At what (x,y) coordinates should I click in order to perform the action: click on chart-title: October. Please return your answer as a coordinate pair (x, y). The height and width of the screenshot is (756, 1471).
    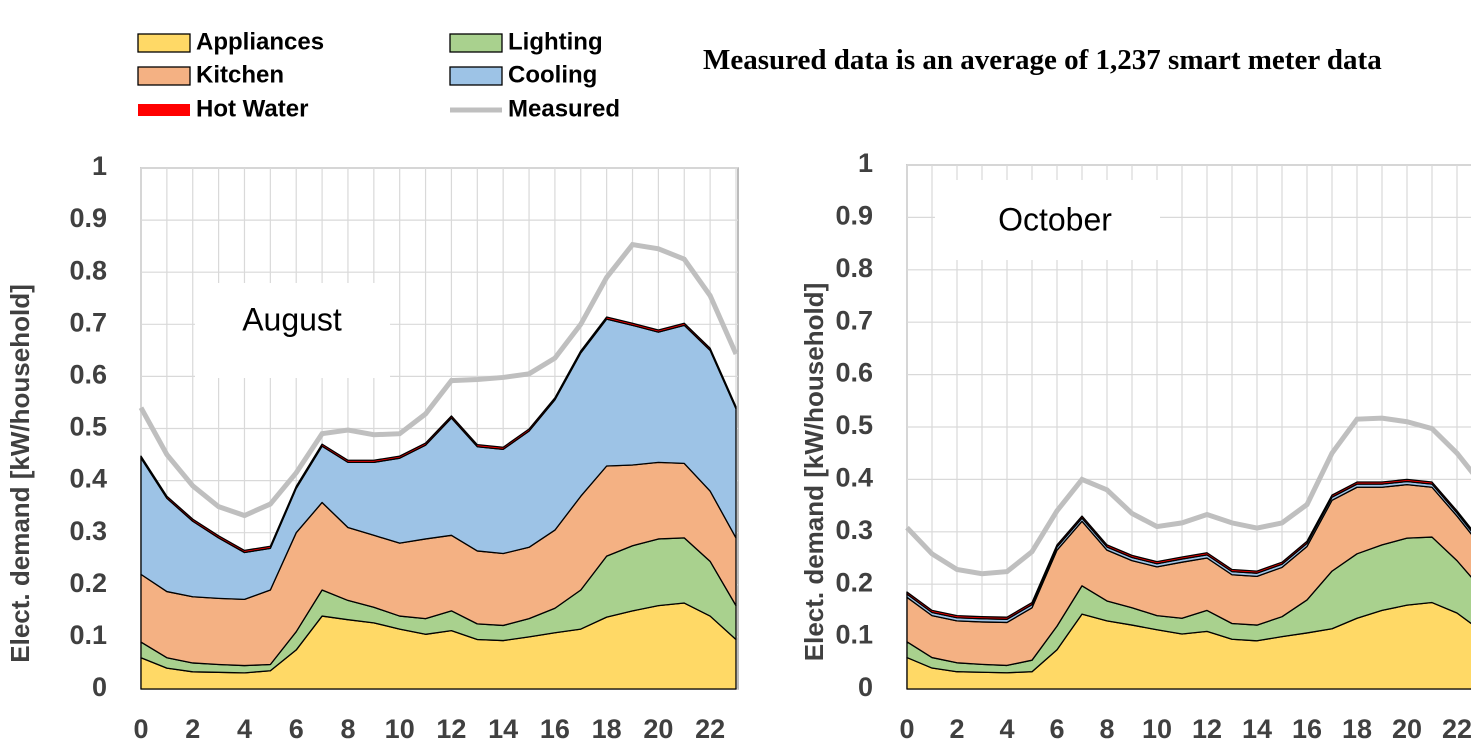
    Looking at the image, I should click on (1055, 219).